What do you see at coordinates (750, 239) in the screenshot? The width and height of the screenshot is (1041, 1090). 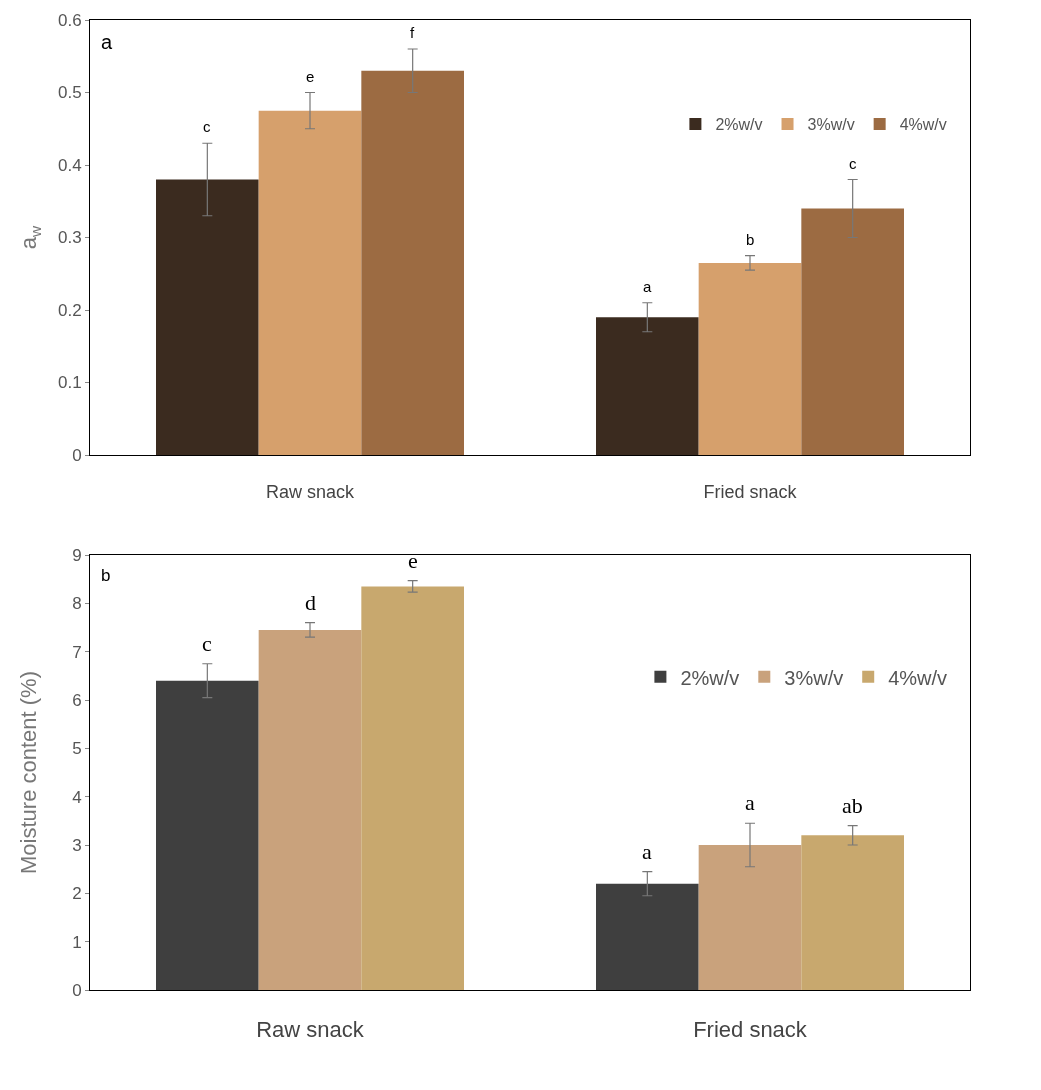 I see `data-label: b` at bounding box center [750, 239].